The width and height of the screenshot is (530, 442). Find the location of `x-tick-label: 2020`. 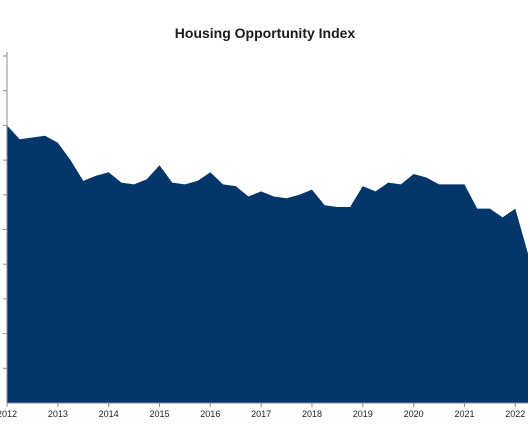

x-tick-label: 2020 is located at coordinates (414, 414).